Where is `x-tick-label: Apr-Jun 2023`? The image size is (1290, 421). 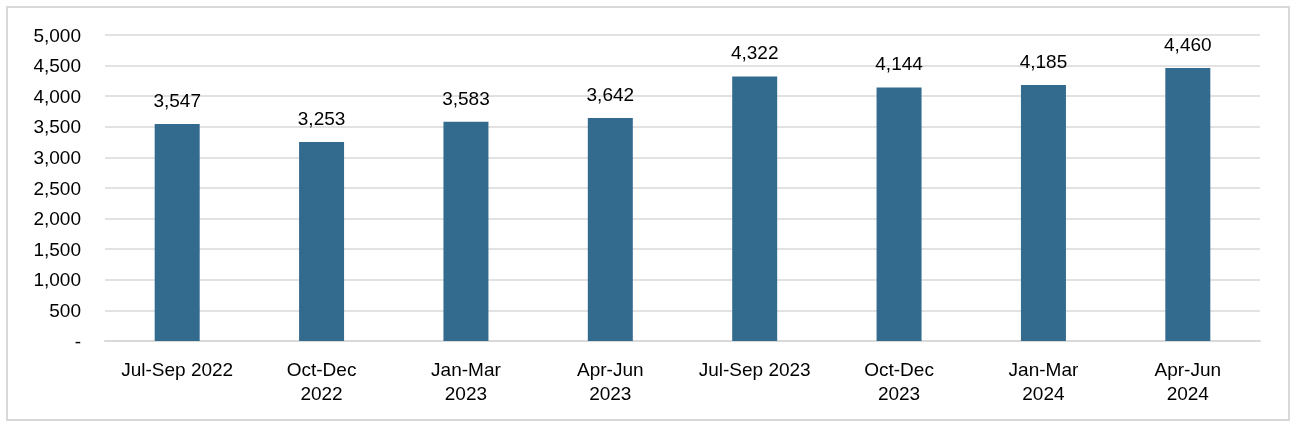 x-tick-label: Apr-Jun 2023 is located at coordinates (610, 381).